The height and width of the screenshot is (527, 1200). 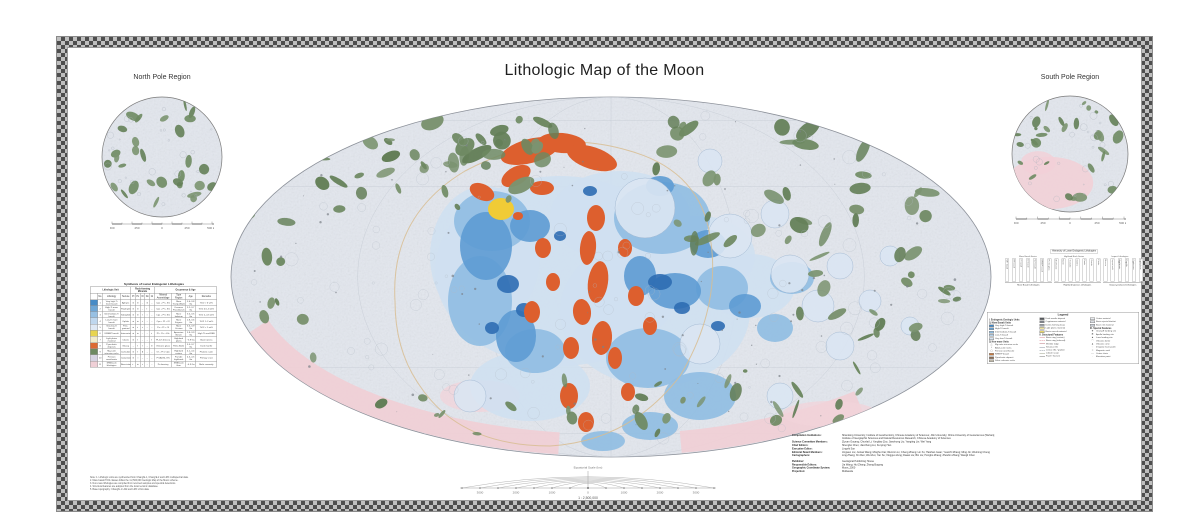 I want to click on legend-item: ▲ Volcanic cone, so click(x=1113, y=344).